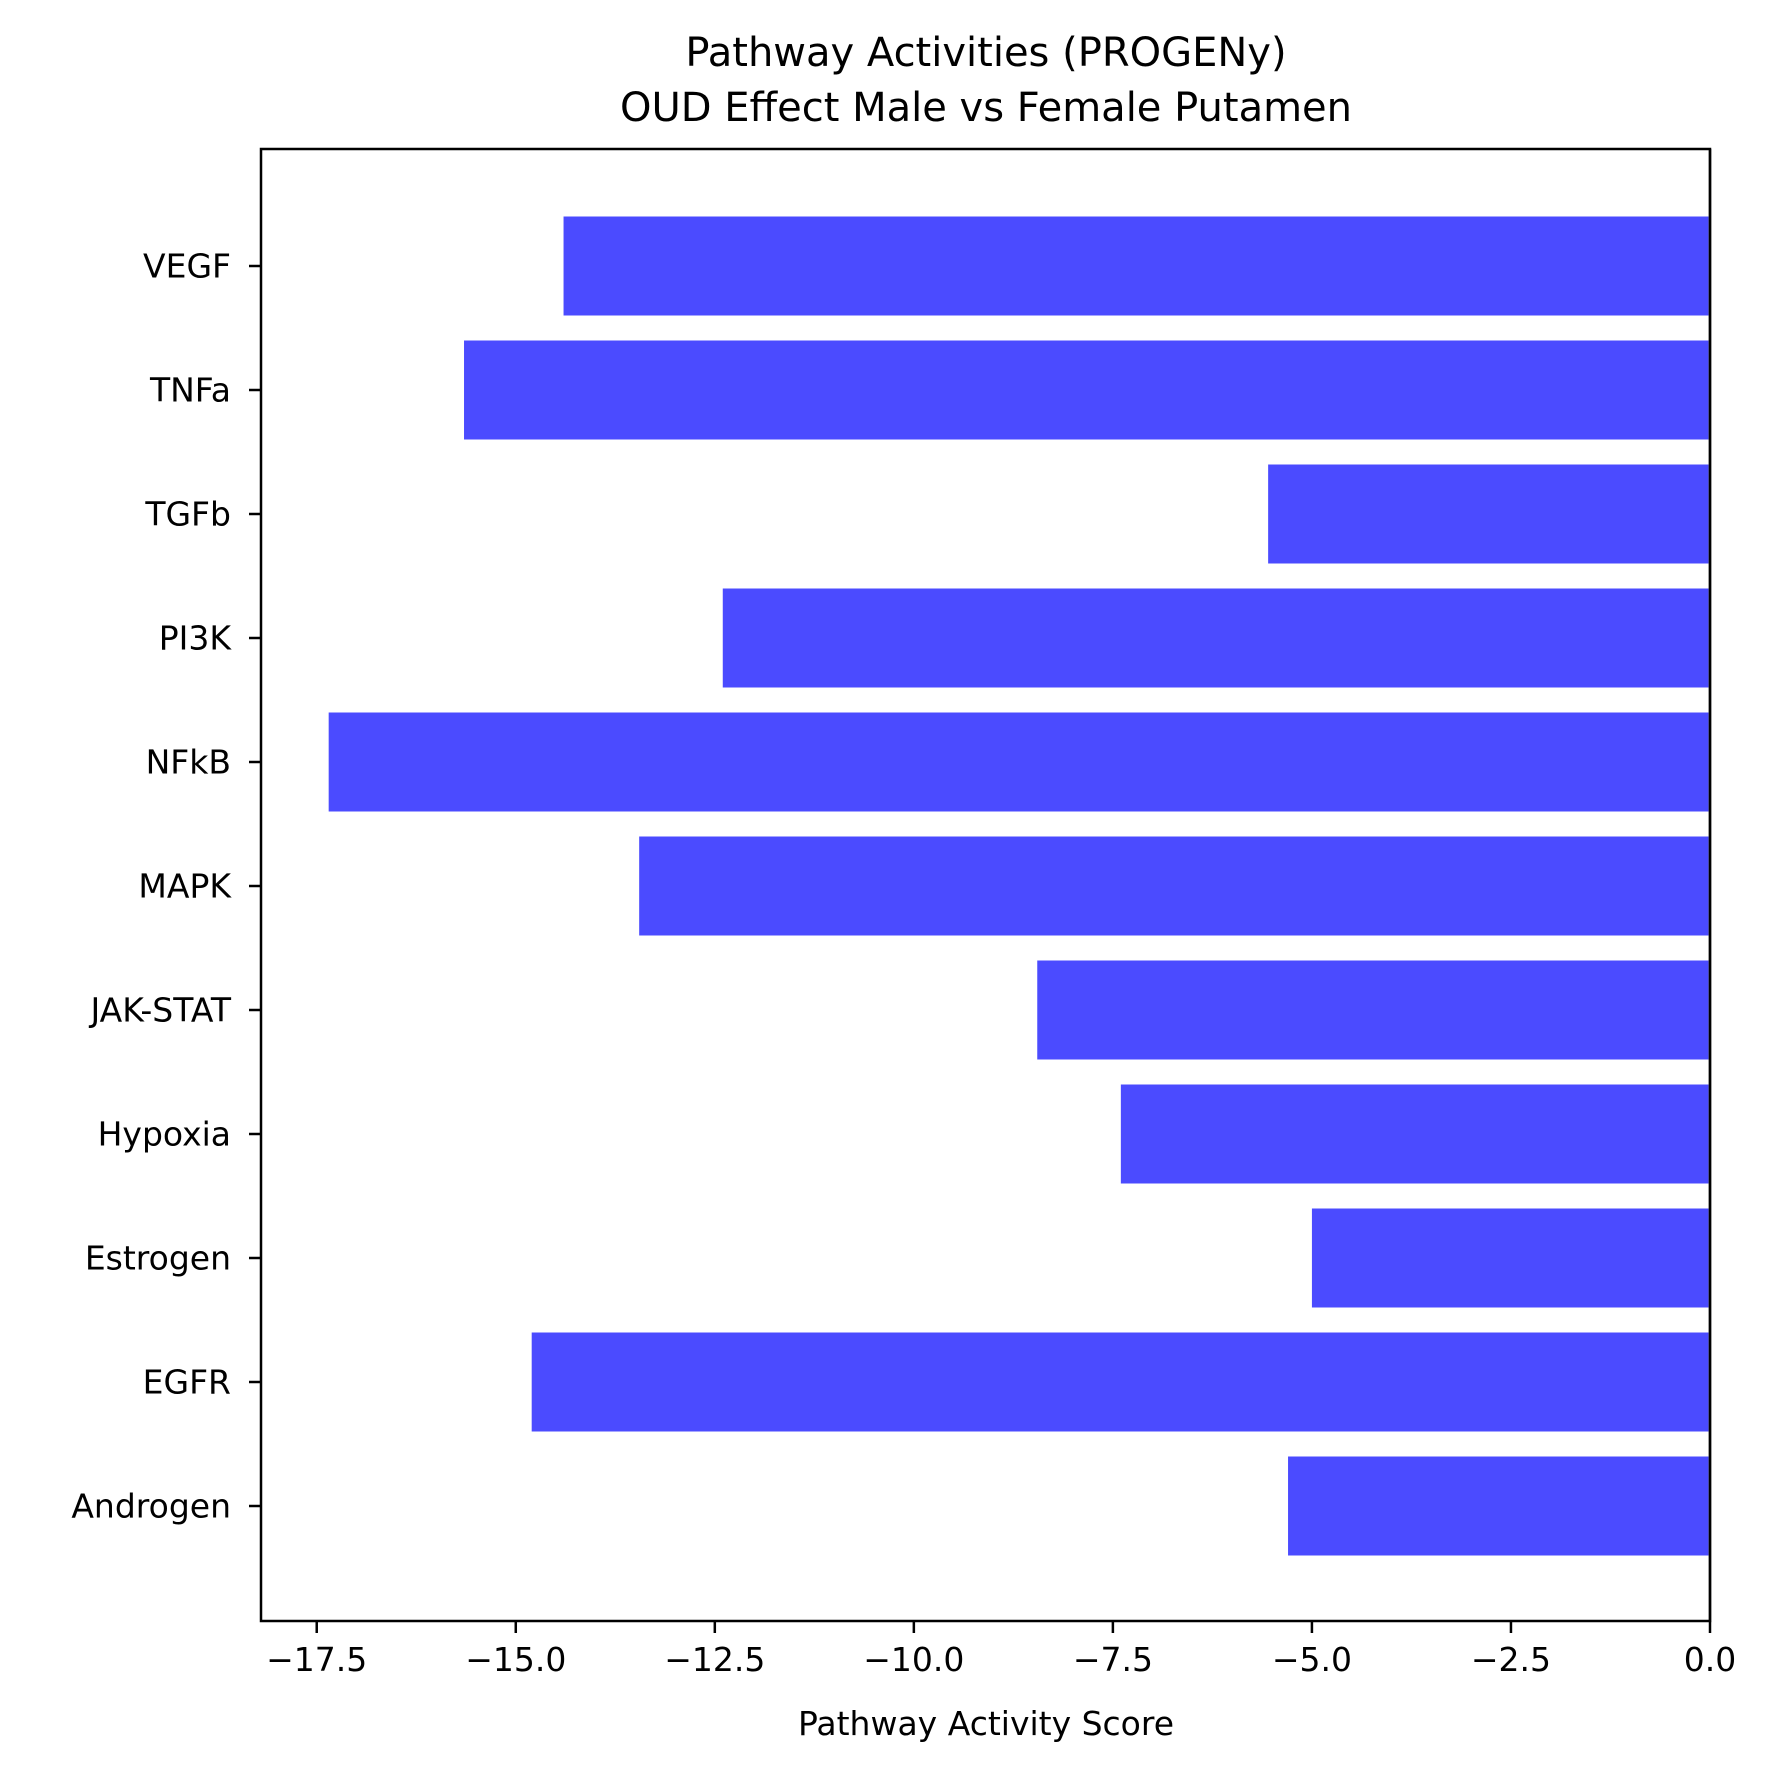 The width and height of the screenshot is (1769, 1771). Describe the element at coordinates (1087, 390) in the screenshot. I see `bar-tnfa` at that location.